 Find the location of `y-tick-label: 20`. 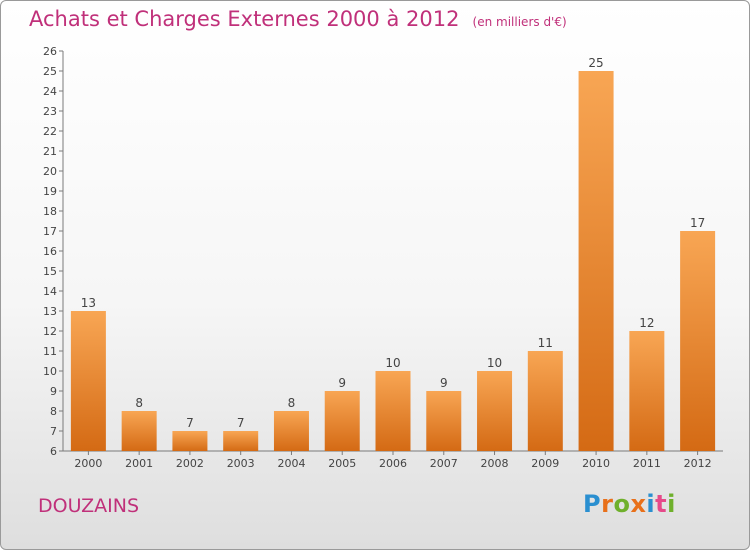

y-tick-label: 20 is located at coordinates (50, 171).